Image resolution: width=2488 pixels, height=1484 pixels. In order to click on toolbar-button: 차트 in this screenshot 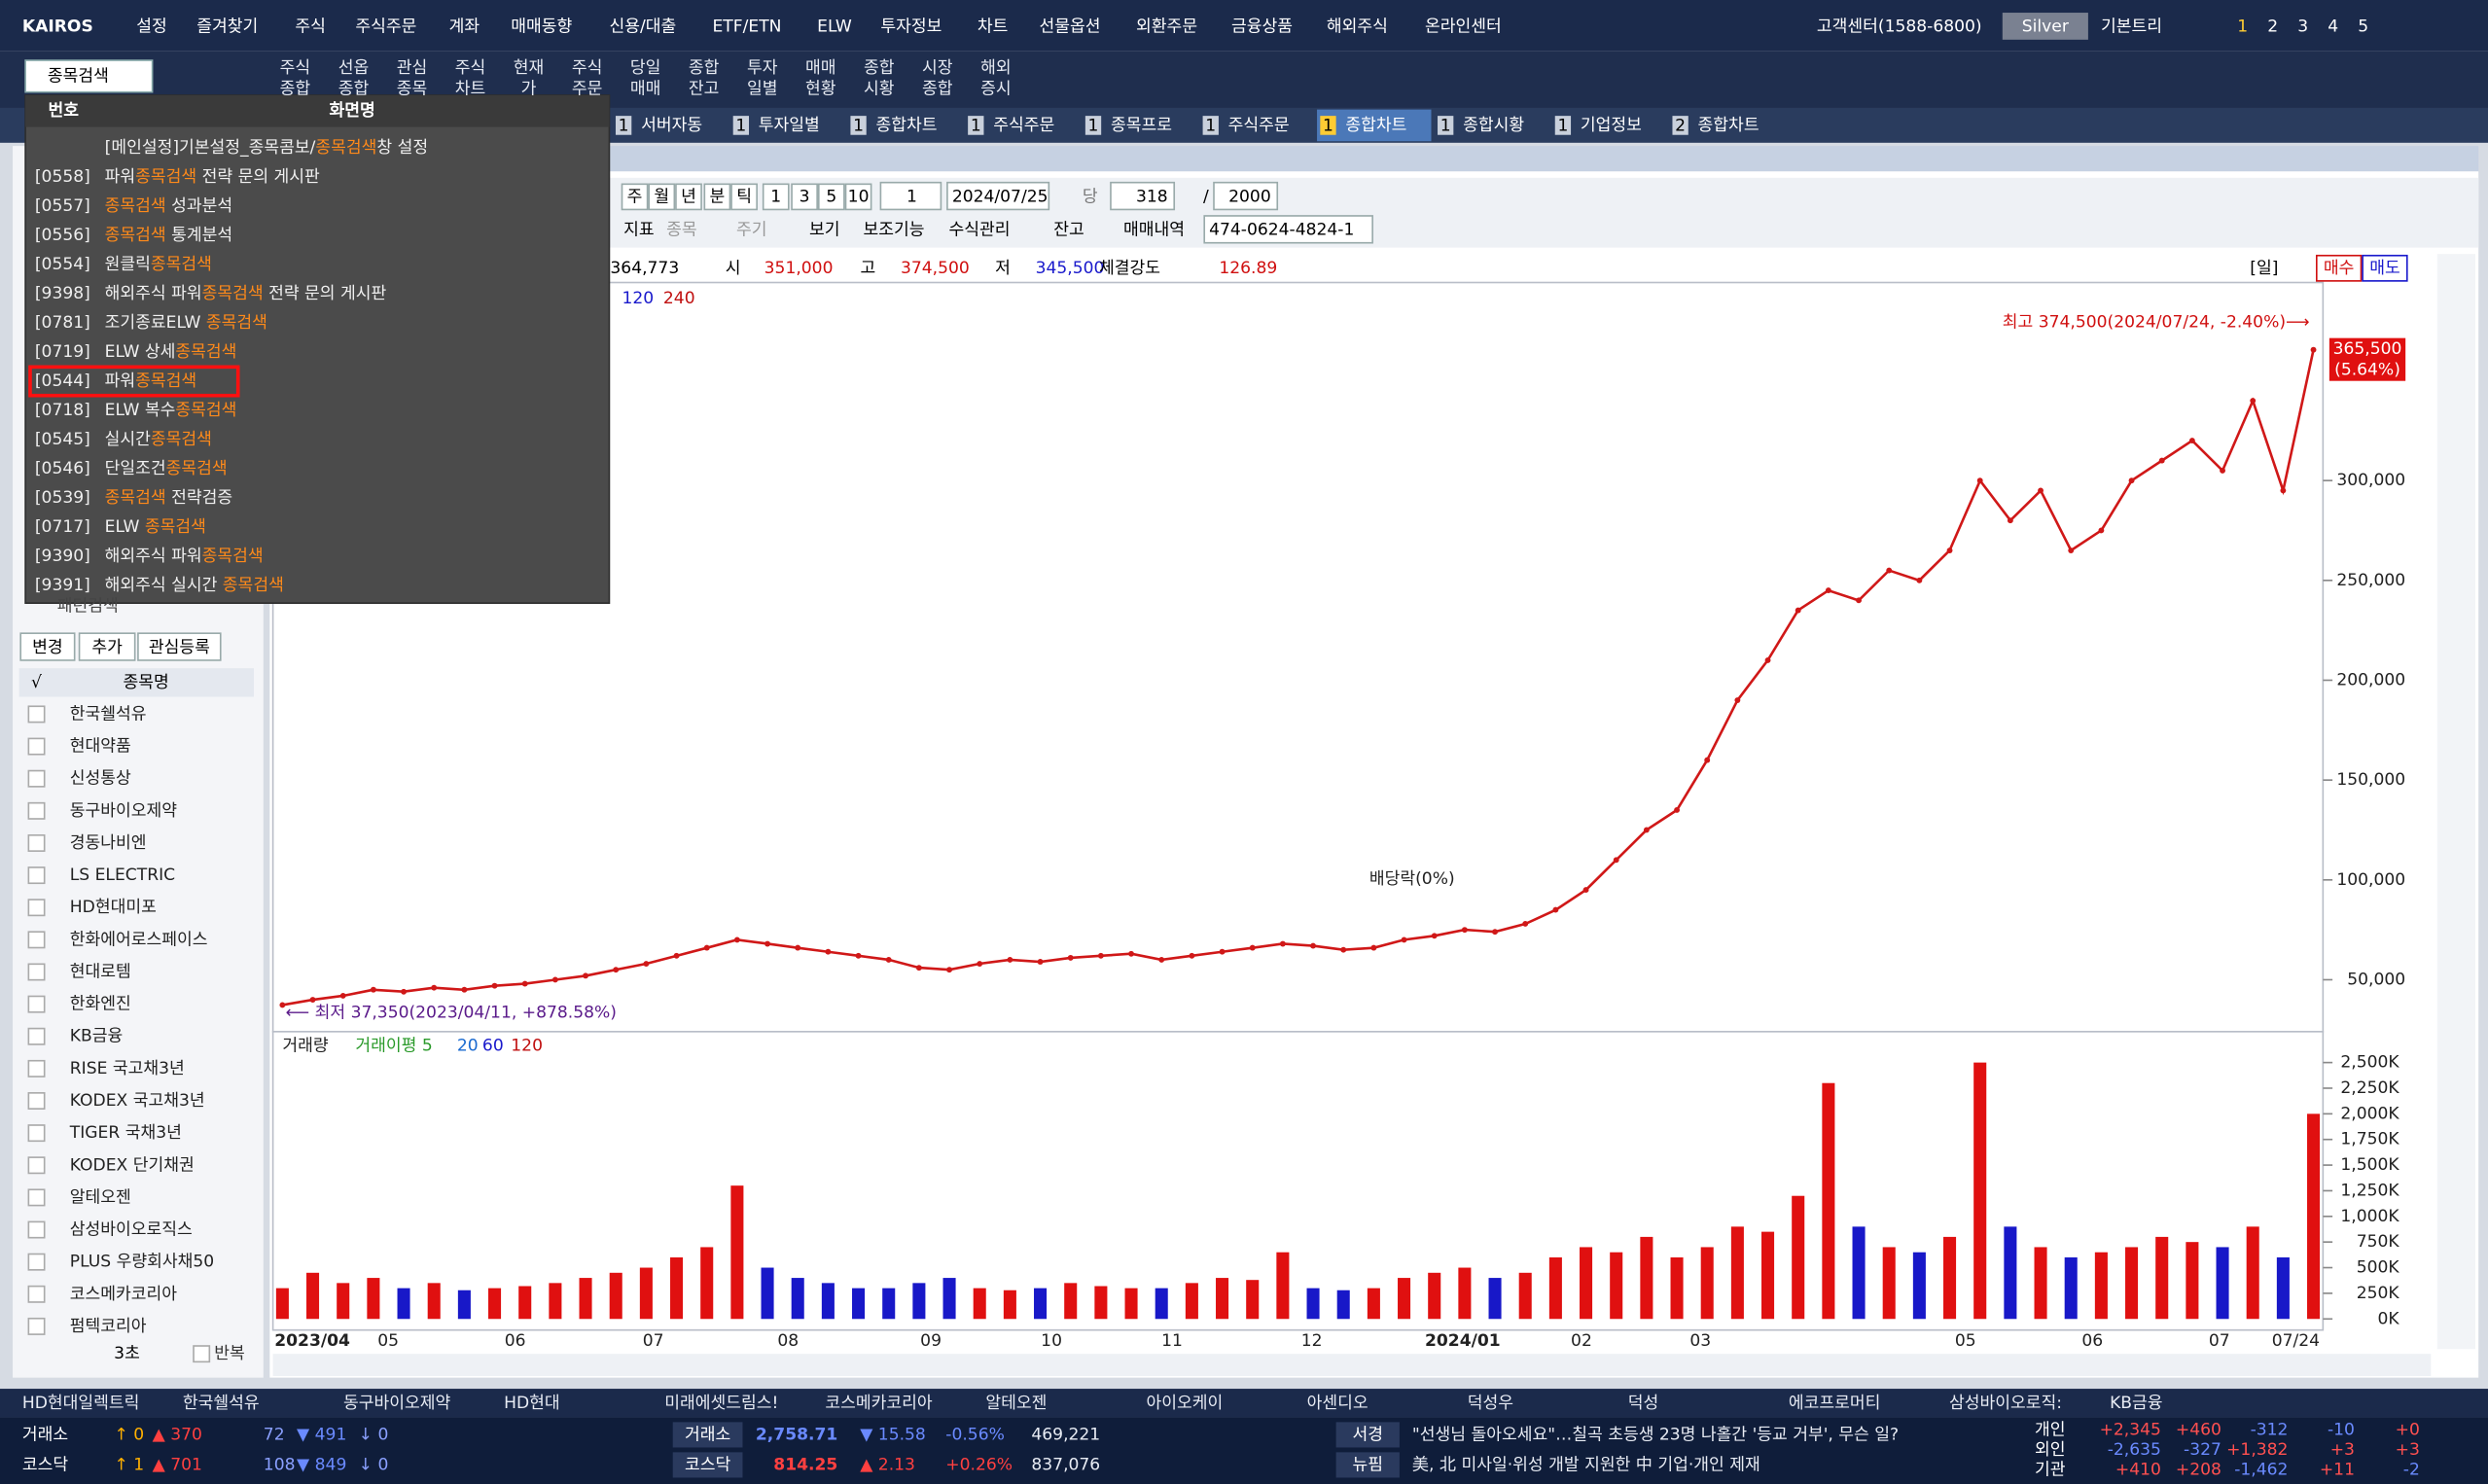, I will do `click(470, 89)`.